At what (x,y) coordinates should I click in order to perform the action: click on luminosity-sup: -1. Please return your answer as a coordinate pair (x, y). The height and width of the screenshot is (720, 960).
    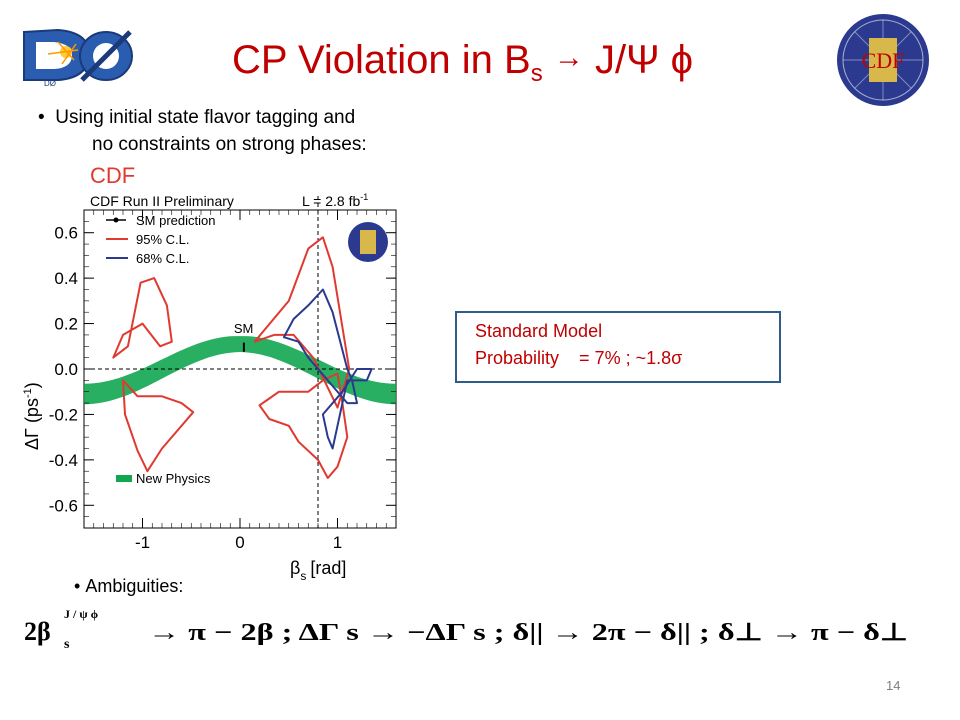
    Looking at the image, I should click on (364, 197).